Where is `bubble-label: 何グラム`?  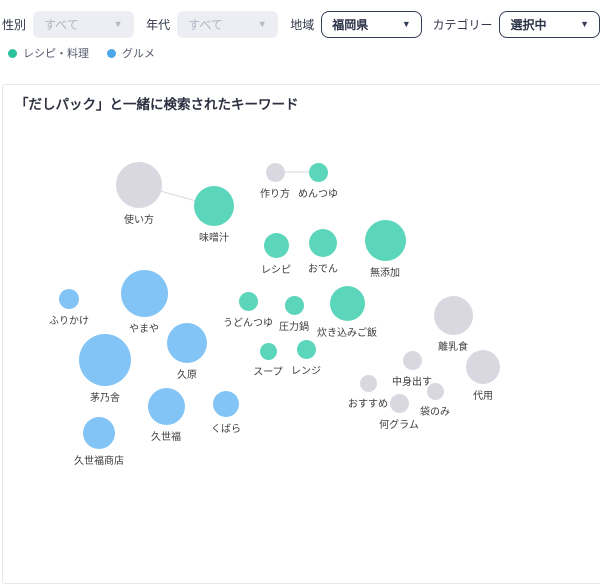 bubble-label: 何グラム is located at coordinates (399, 425).